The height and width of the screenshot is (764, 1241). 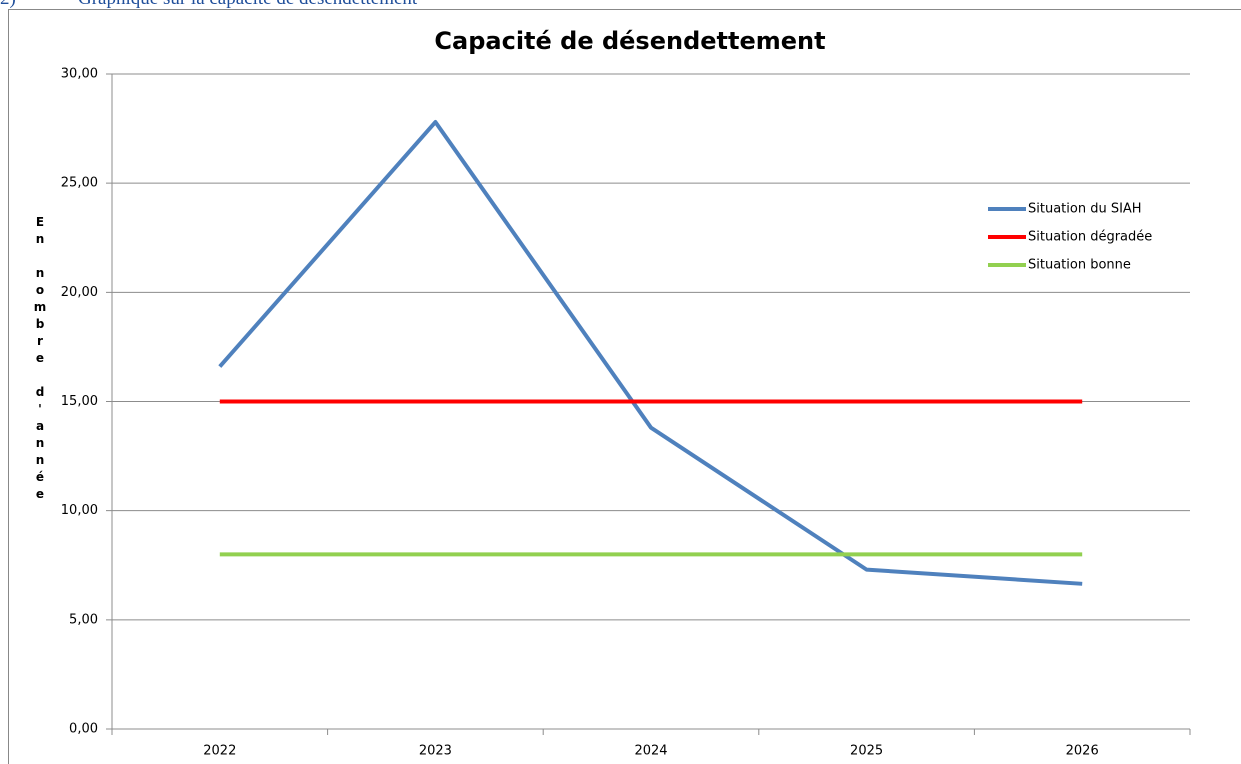 What do you see at coordinates (79, 183) in the screenshot?
I see `y-tick-label: 25,00` at bounding box center [79, 183].